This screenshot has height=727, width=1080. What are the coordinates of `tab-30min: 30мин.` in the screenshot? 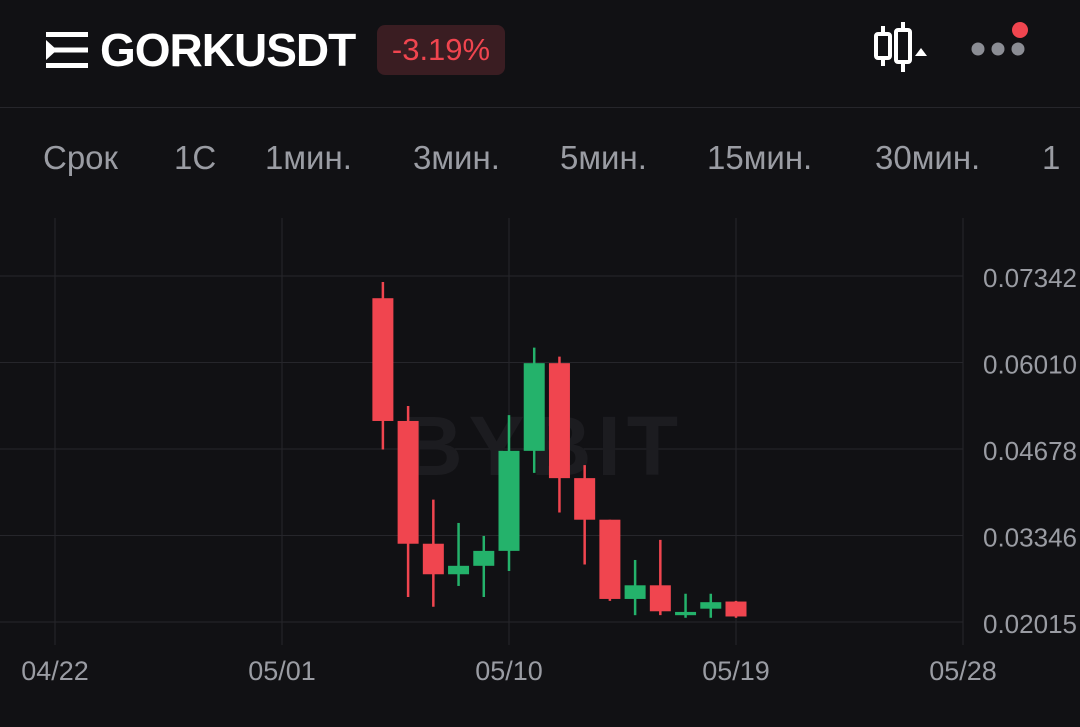 It's located at (928, 157).